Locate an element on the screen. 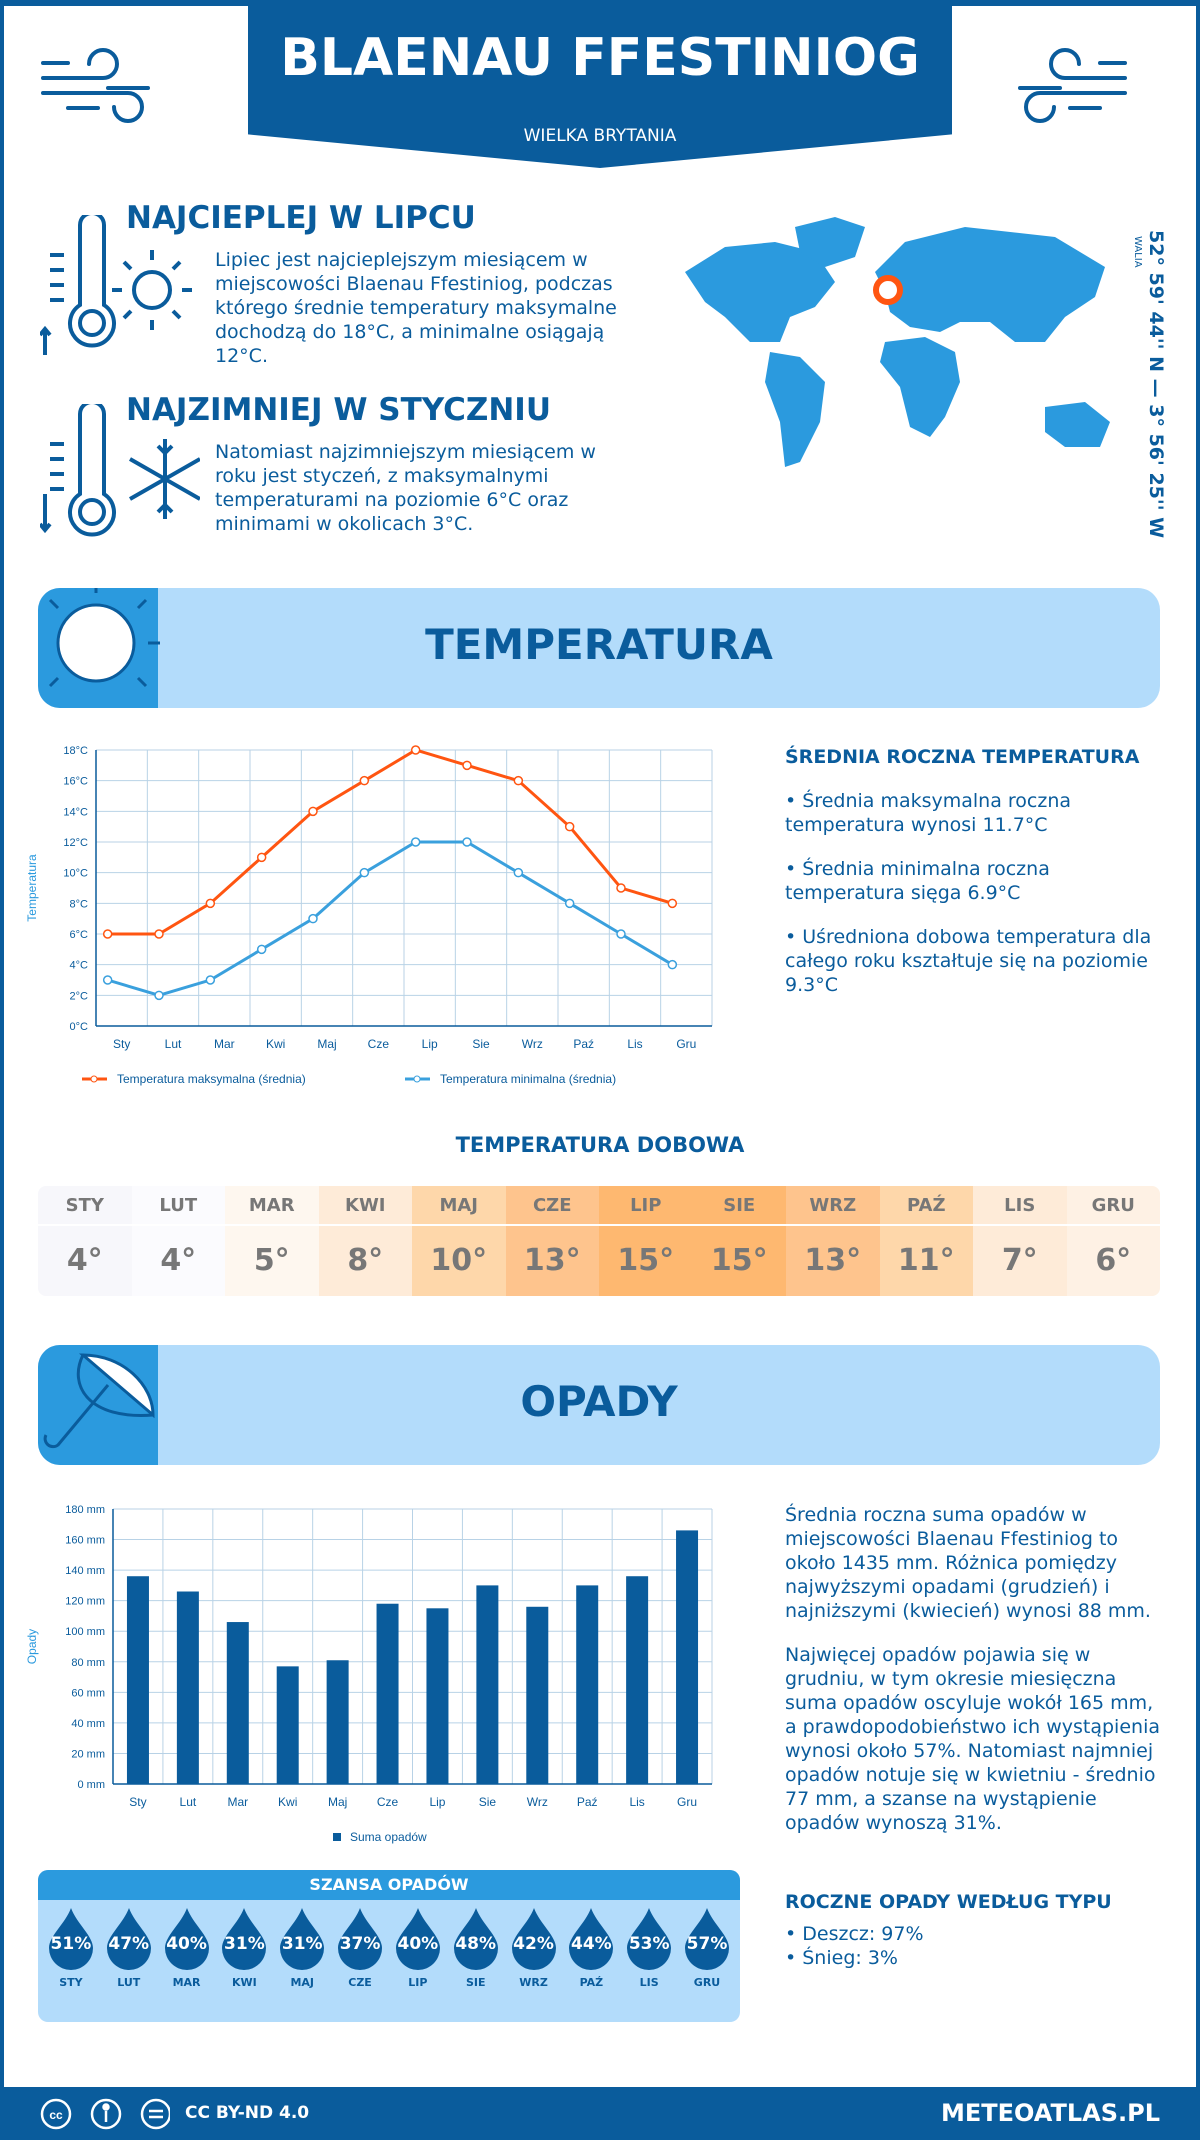 This screenshot has height=2140, width=1200. y-tick-label: 2°C is located at coordinates (79, 996).